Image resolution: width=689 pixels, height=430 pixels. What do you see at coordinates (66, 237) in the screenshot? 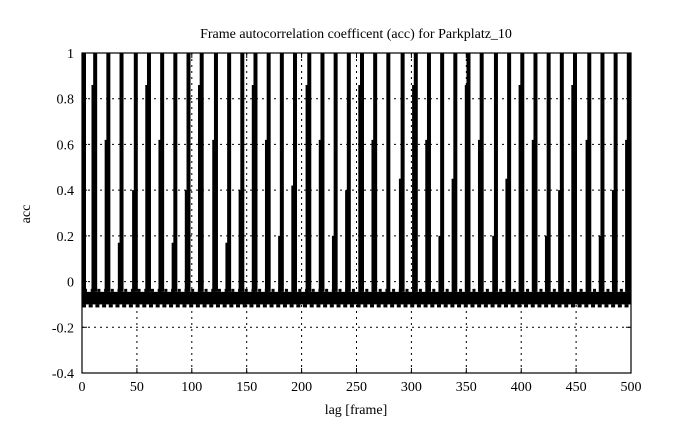
I see `y-tick-label: 0.2` at bounding box center [66, 237].